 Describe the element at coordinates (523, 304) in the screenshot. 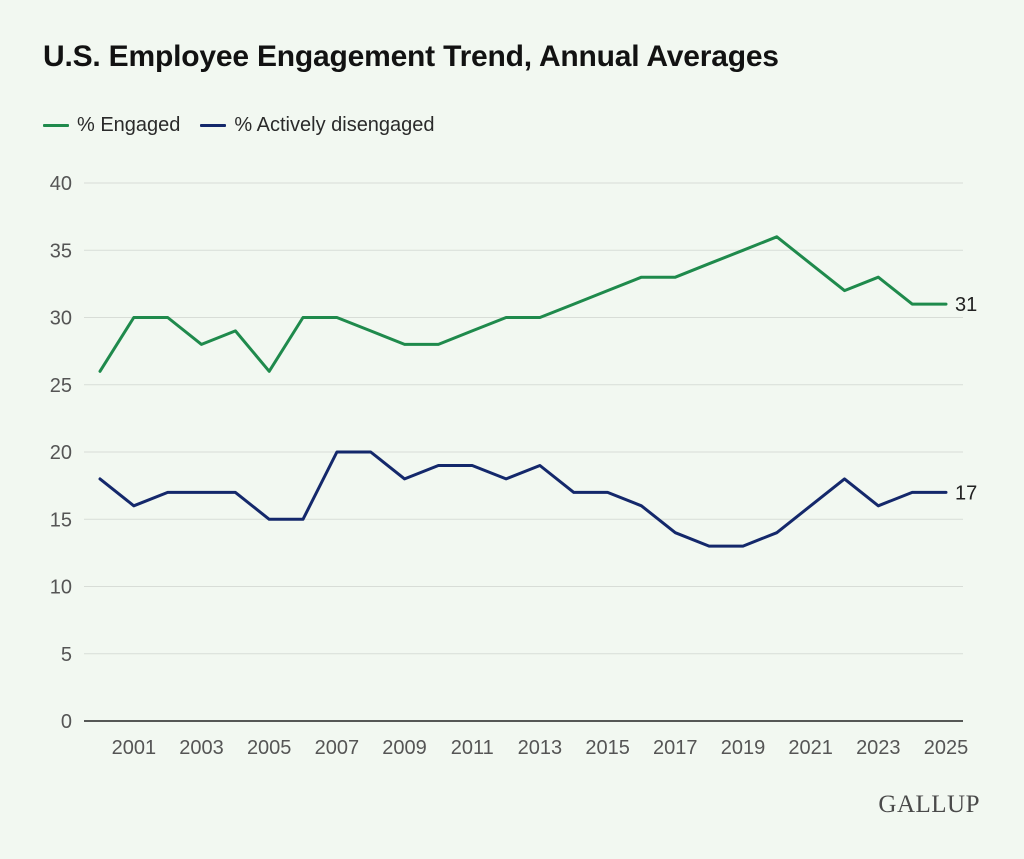

I see `series-line-engaged` at that location.